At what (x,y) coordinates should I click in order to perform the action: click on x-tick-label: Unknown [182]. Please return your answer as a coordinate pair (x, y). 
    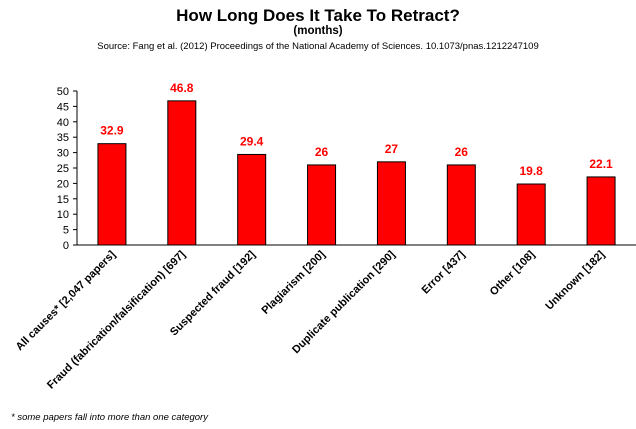
    Looking at the image, I should click on (575, 280).